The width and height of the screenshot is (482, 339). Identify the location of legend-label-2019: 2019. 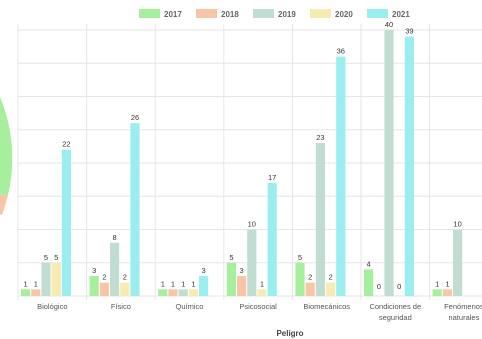
(287, 14).